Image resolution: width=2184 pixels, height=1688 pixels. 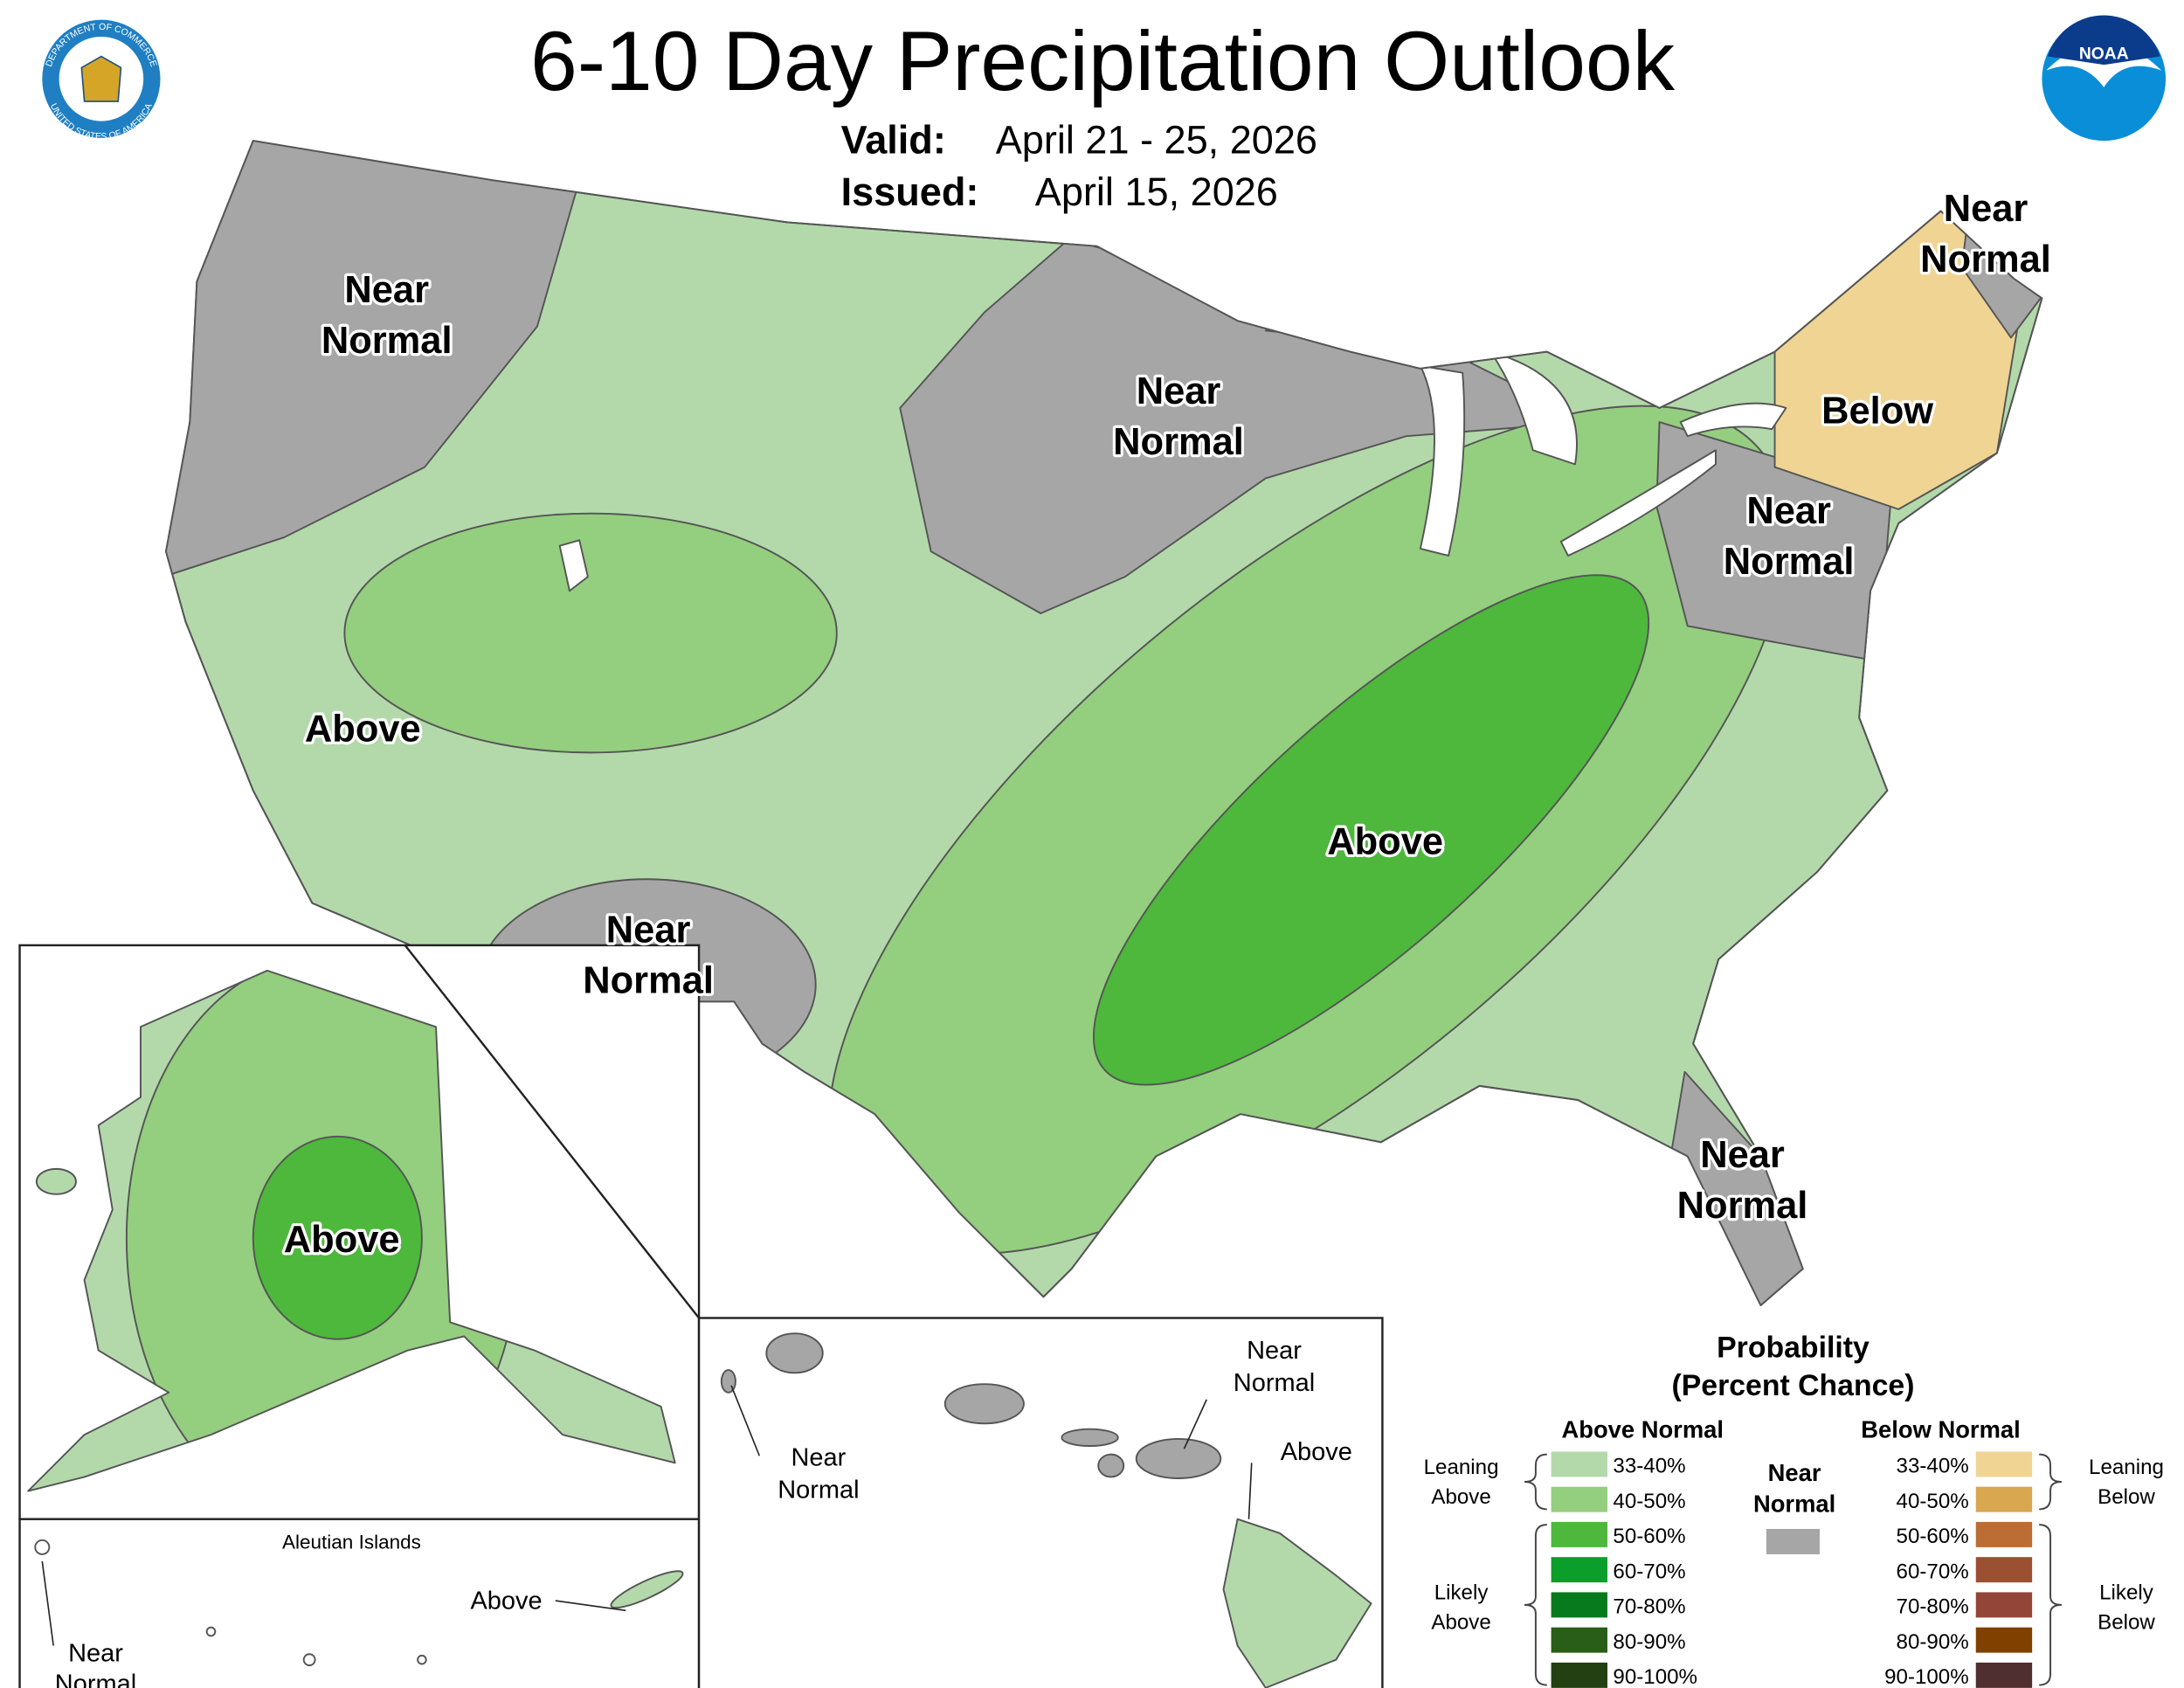 What do you see at coordinates (1649, 1536) in the screenshot?
I see `above-label: 50-60%` at bounding box center [1649, 1536].